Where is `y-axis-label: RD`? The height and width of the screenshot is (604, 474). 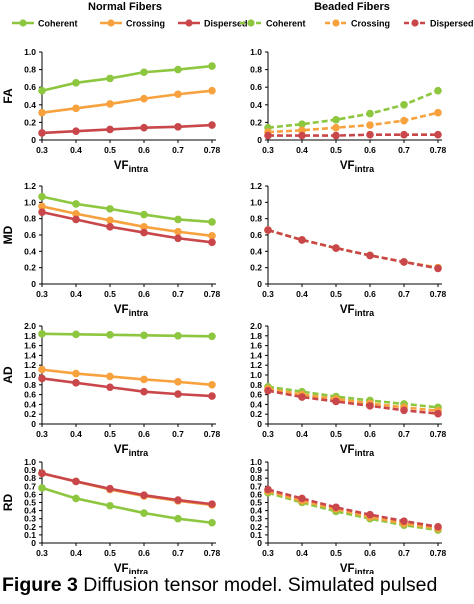
y-axis-label: RD is located at coordinates (8, 503).